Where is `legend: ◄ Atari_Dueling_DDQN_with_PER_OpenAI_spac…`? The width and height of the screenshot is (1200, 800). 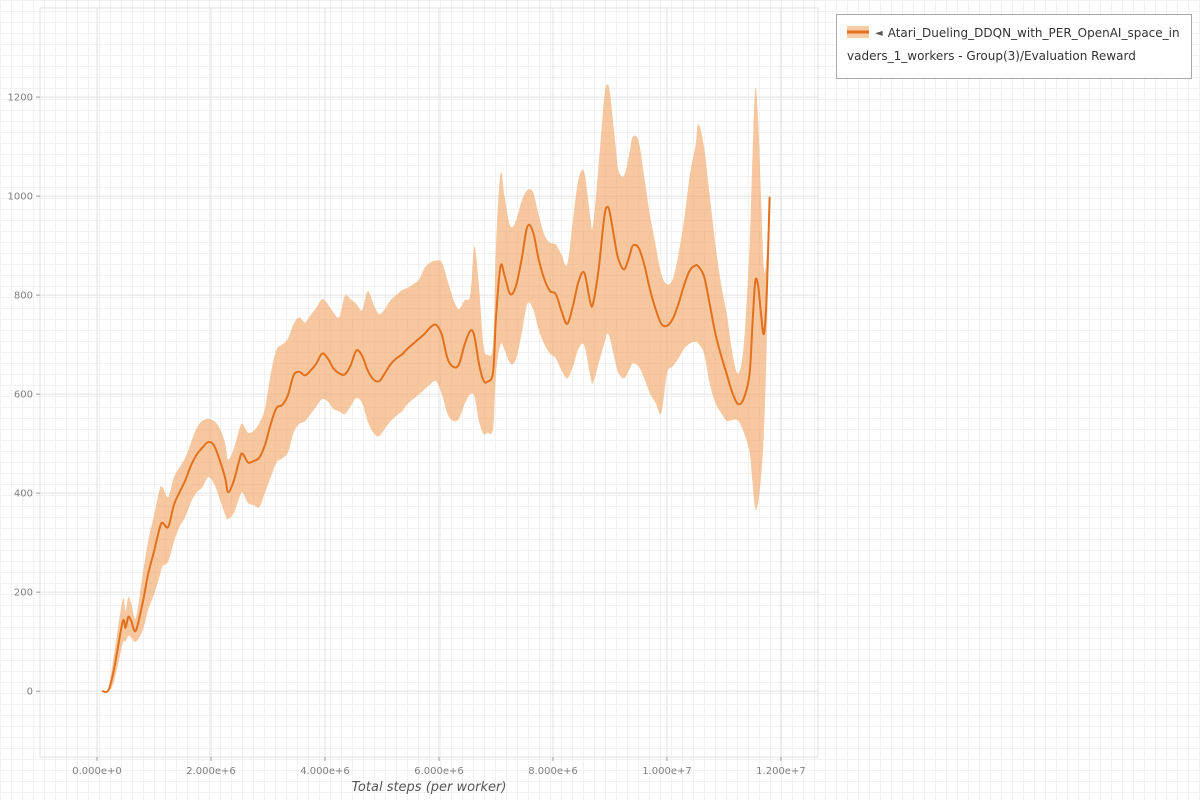 legend: ◄ Atari_Dueling_DDQN_with_PER_OpenAI_spac… is located at coordinates (1014, 46).